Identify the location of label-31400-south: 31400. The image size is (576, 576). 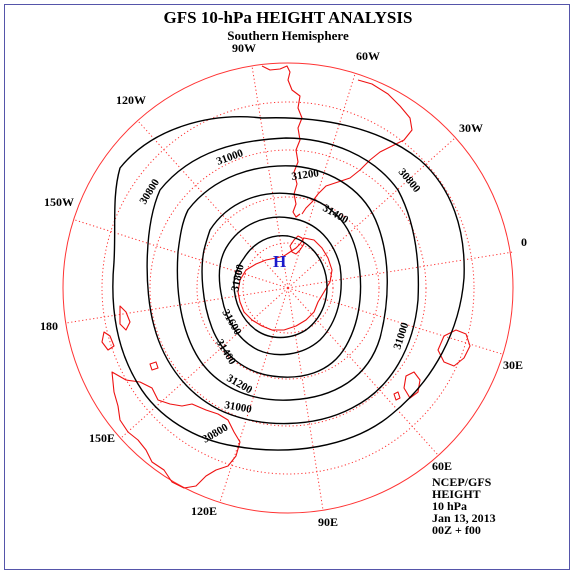
(225, 352).